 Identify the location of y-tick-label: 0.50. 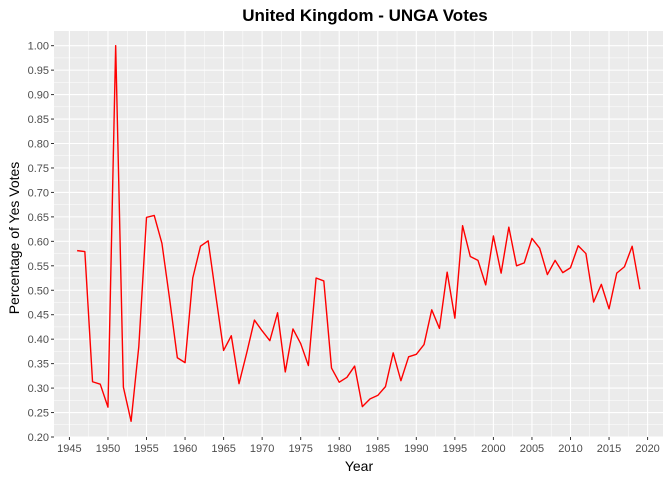
(38, 291).